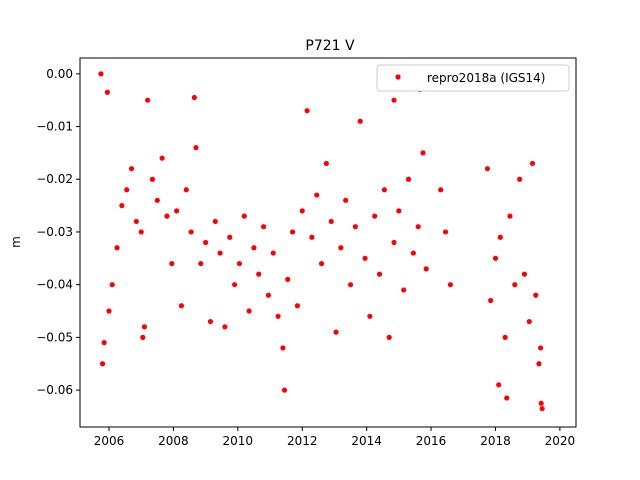 This screenshot has height=480, width=640. Describe the element at coordinates (54, 232) in the screenshot. I see `y-tick-label: −0.03` at that location.